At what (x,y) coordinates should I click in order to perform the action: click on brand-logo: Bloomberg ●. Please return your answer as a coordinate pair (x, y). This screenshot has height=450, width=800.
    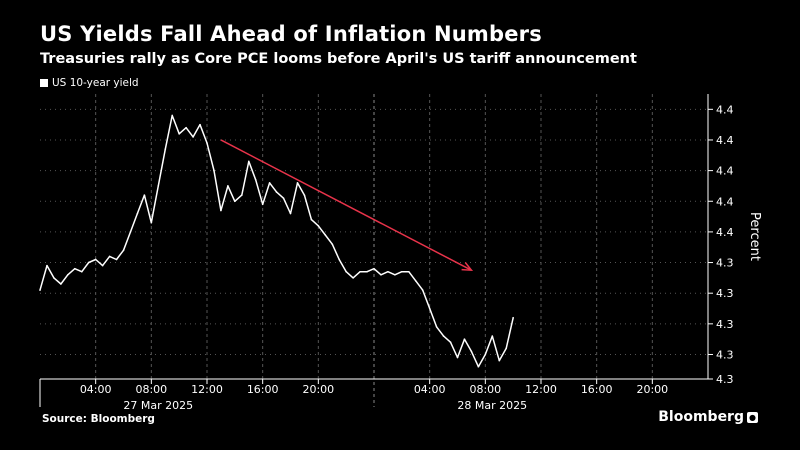
    Looking at the image, I should click on (708, 417).